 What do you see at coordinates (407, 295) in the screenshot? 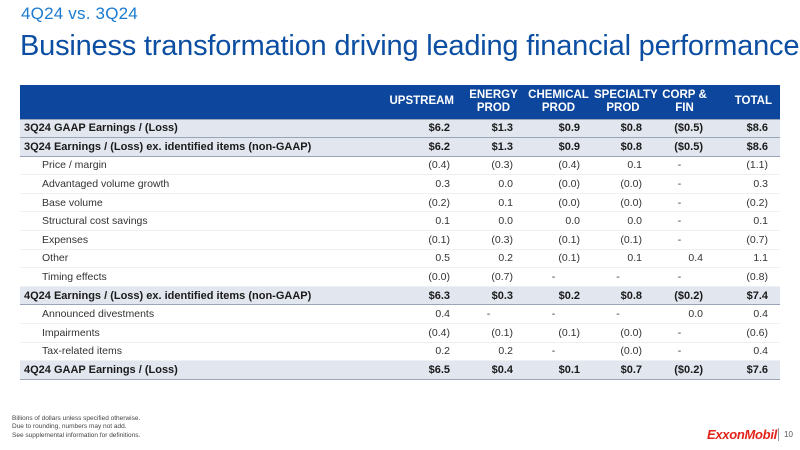
I see `cell-upstream: $6.3` at bounding box center [407, 295].